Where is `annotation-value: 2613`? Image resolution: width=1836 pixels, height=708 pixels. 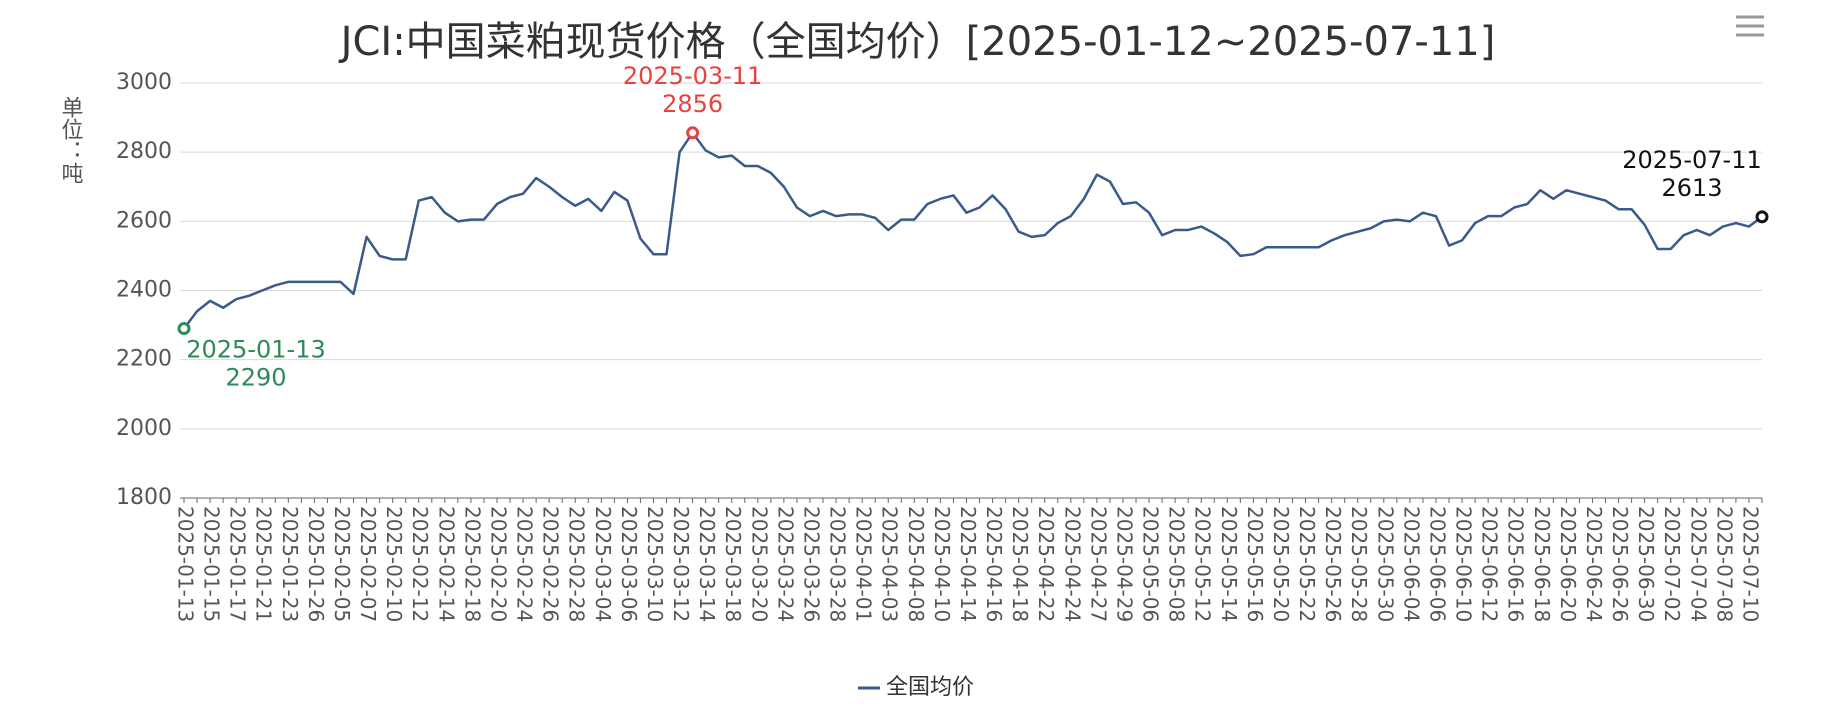 annotation-value: 2613 is located at coordinates (1691, 188).